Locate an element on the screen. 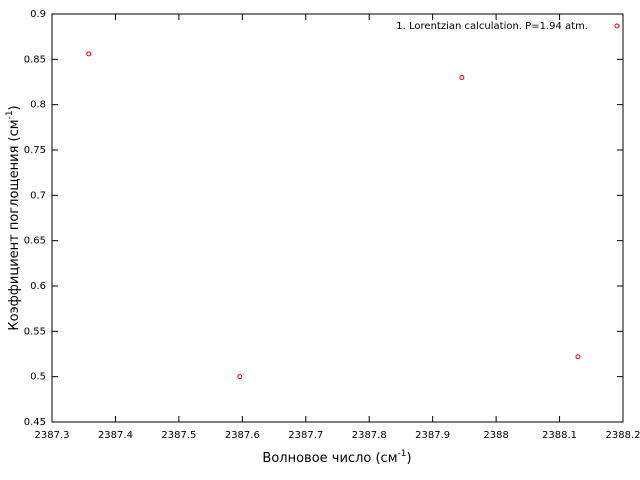 The image size is (640, 480). y-label-sup: -1 is located at coordinates (10, 114).